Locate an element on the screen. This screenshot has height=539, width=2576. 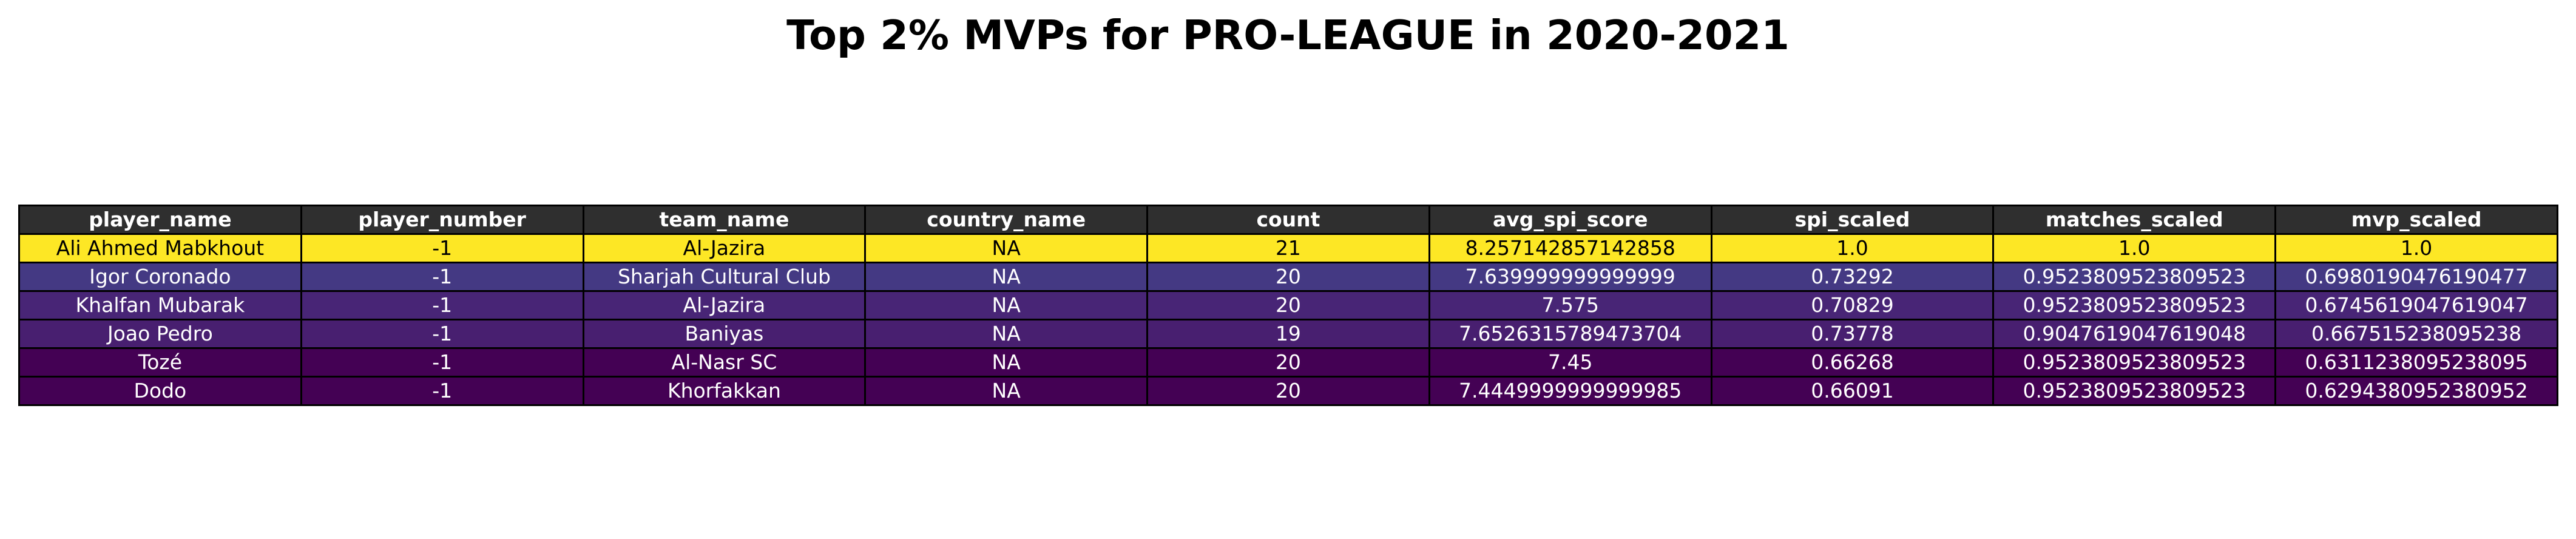
cell-spi-scaled: 0.73778 is located at coordinates (1852, 334).